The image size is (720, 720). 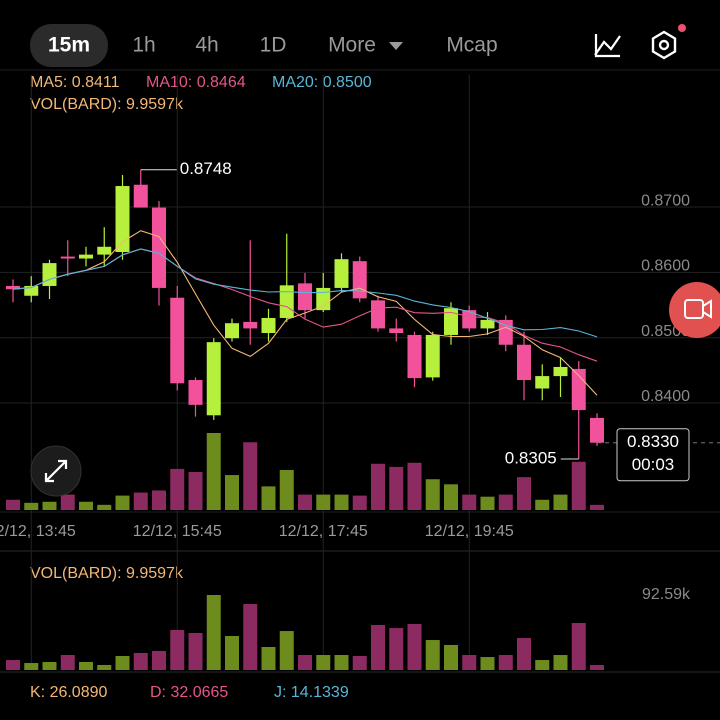 What do you see at coordinates (322, 82) in the screenshot?
I see `ma20-label: MA20: 0.8500` at bounding box center [322, 82].